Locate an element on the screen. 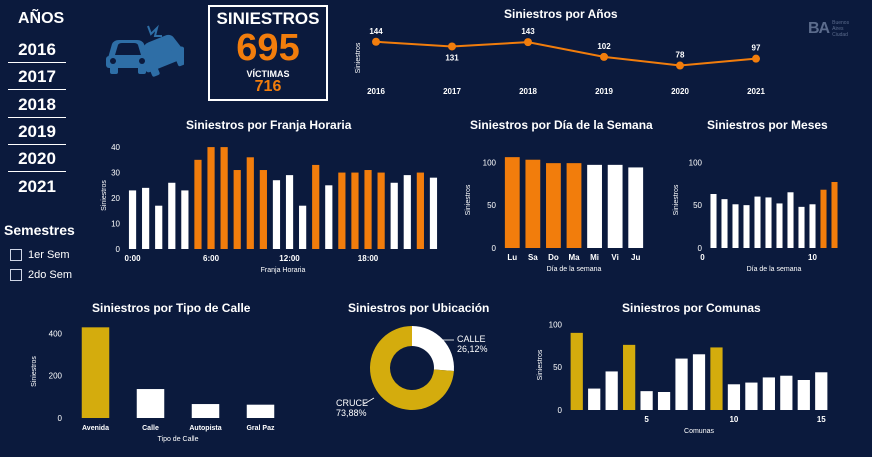 This screenshot has height=457, width=872. kpi-sub-label: VÍCTIMAS is located at coordinates (268, 74).